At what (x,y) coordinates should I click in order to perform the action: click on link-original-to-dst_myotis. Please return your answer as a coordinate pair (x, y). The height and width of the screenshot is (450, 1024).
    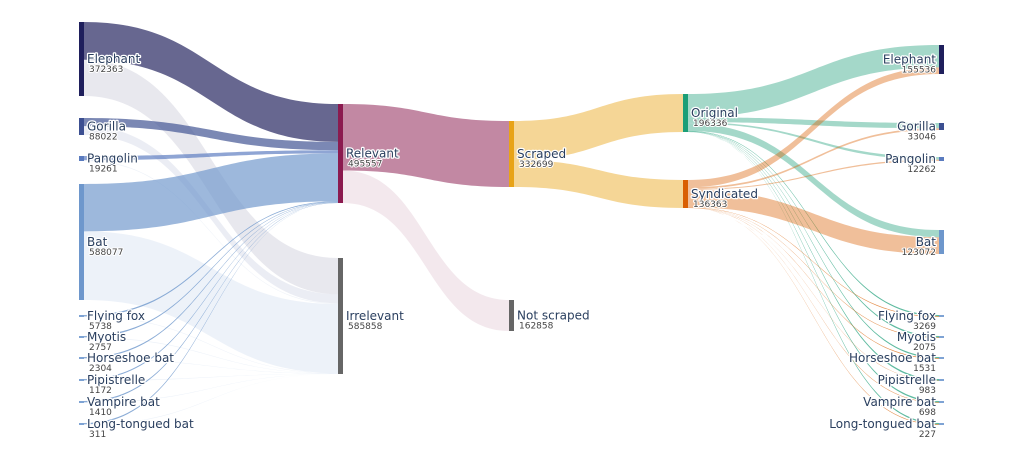
    Looking at the image, I should click on (813, 234).